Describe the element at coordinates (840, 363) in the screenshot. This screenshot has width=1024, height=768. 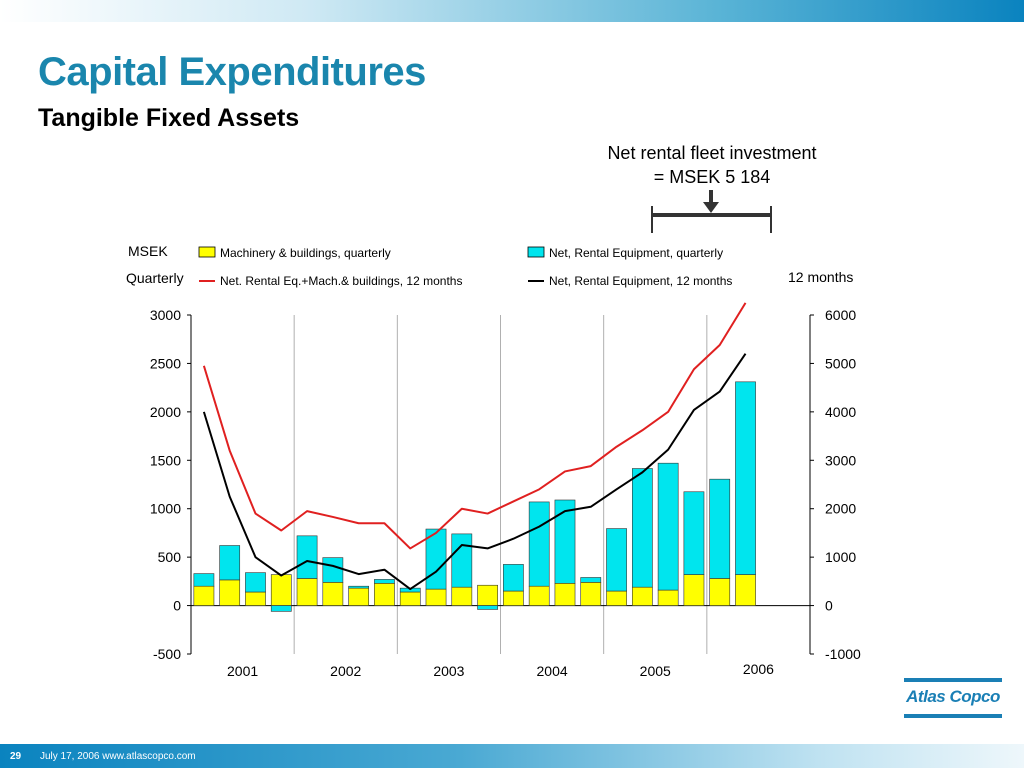
I see `right-tick-label: 5000` at that location.